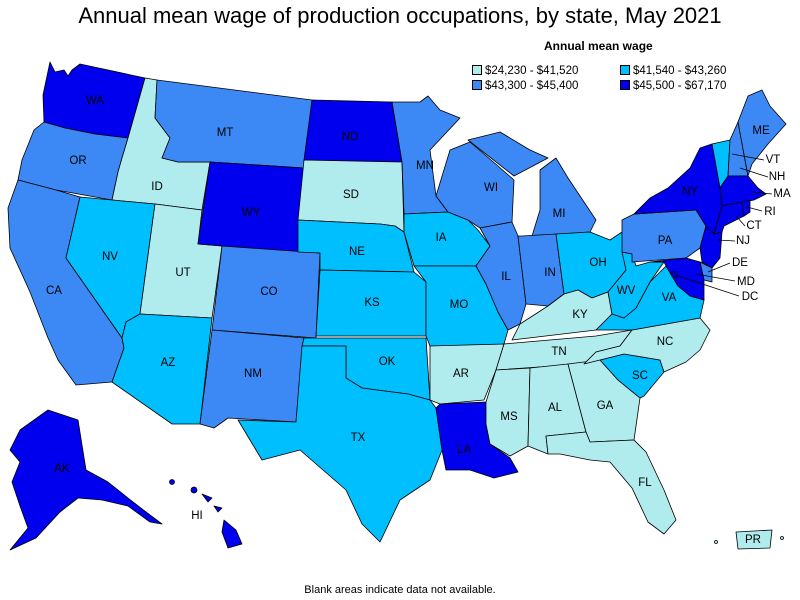  I want to click on state-label-nc: NC, so click(665, 342).